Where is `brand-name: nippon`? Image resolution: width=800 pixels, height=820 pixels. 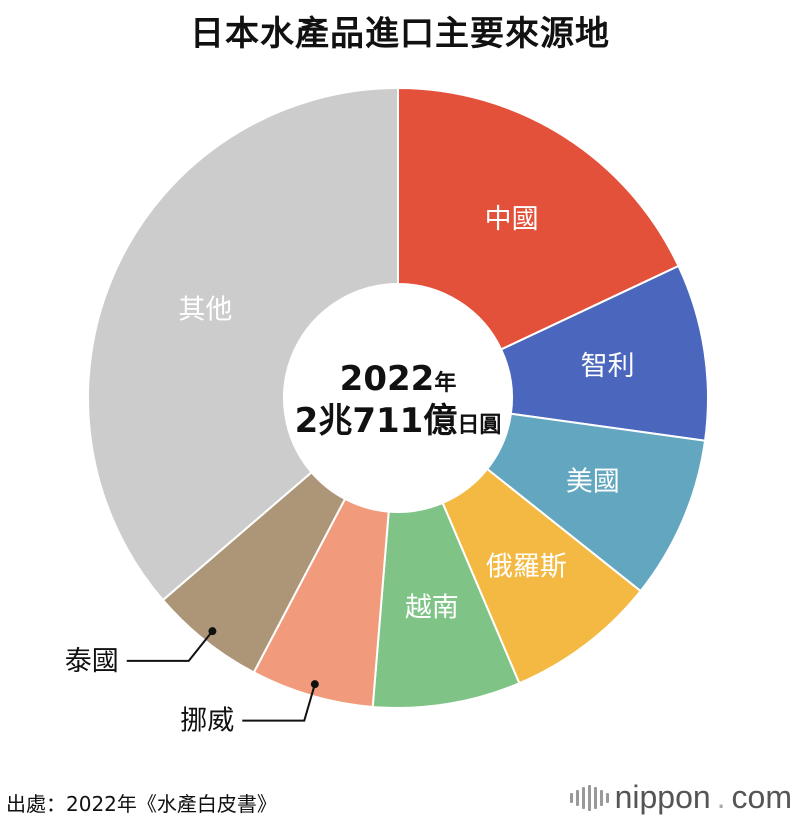
brand-name: nippon is located at coordinates (662, 797).